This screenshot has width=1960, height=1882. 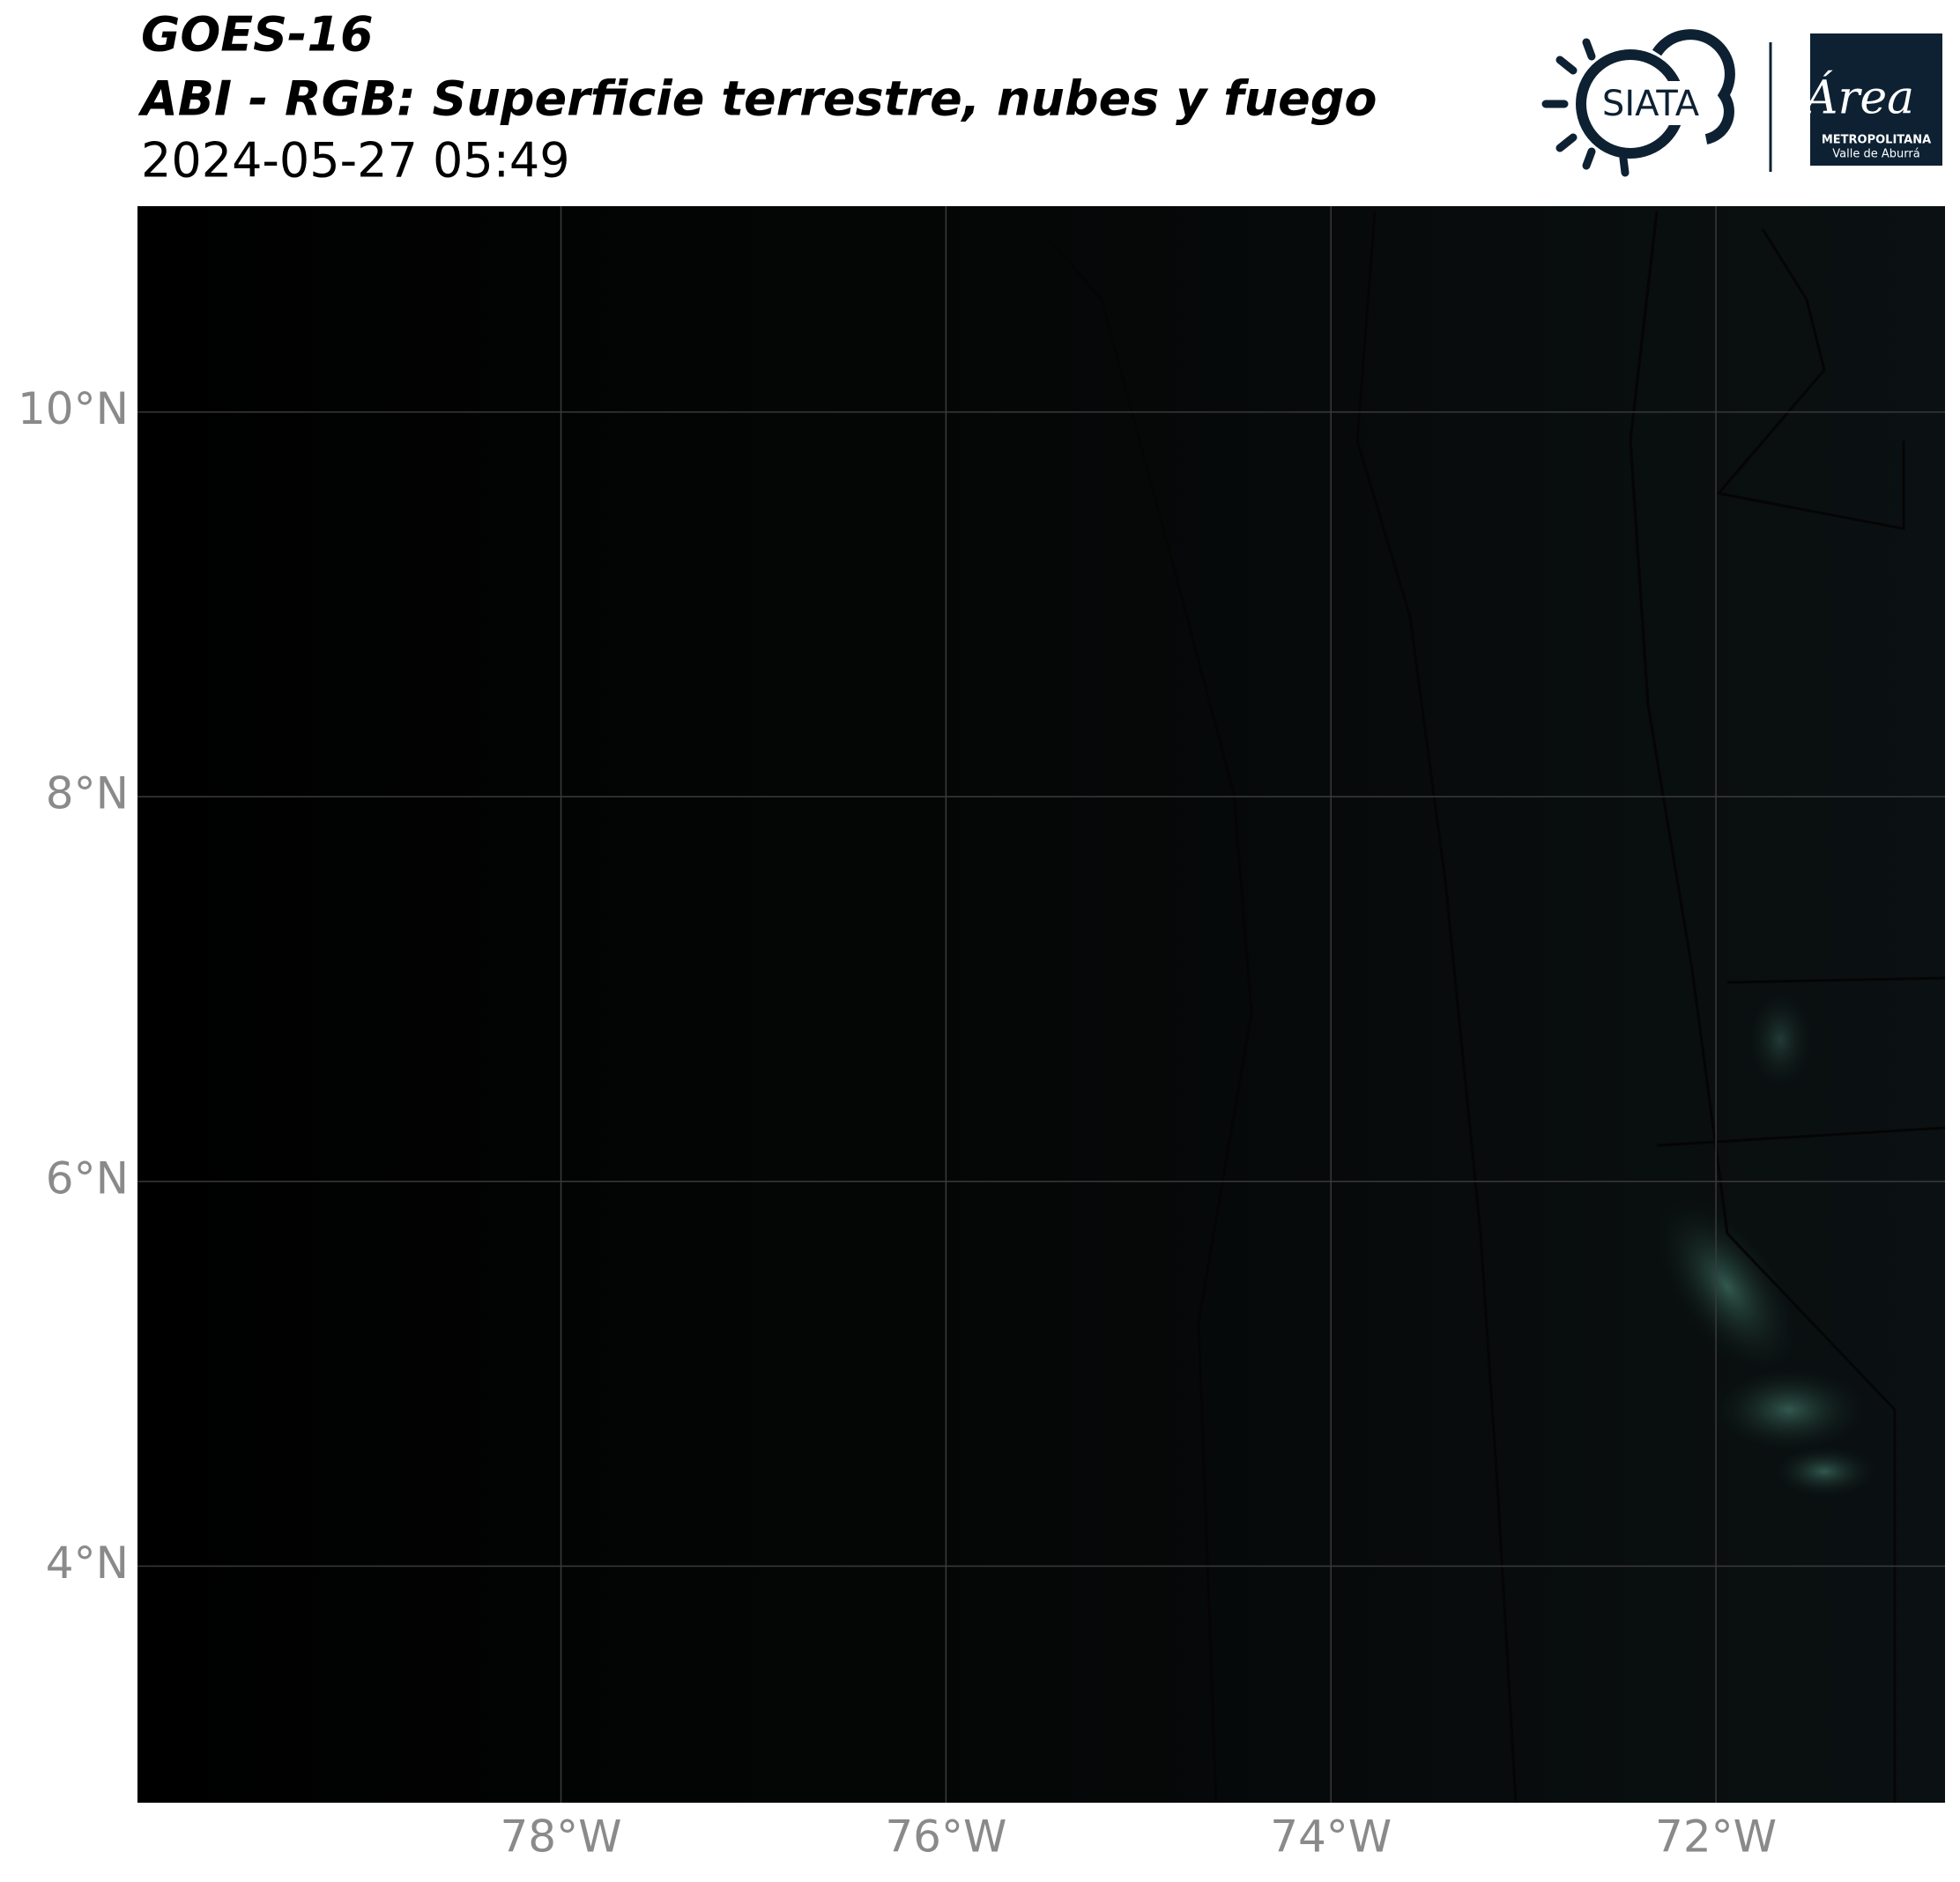 What do you see at coordinates (355, 161) in the screenshot?
I see `datetime: 2024-05-27 05:49` at bounding box center [355, 161].